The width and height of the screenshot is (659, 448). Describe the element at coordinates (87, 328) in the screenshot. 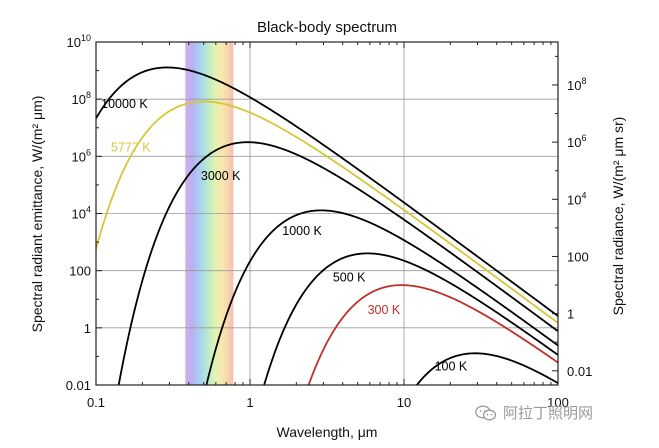

I see `y-tick-label-left: 1` at that location.